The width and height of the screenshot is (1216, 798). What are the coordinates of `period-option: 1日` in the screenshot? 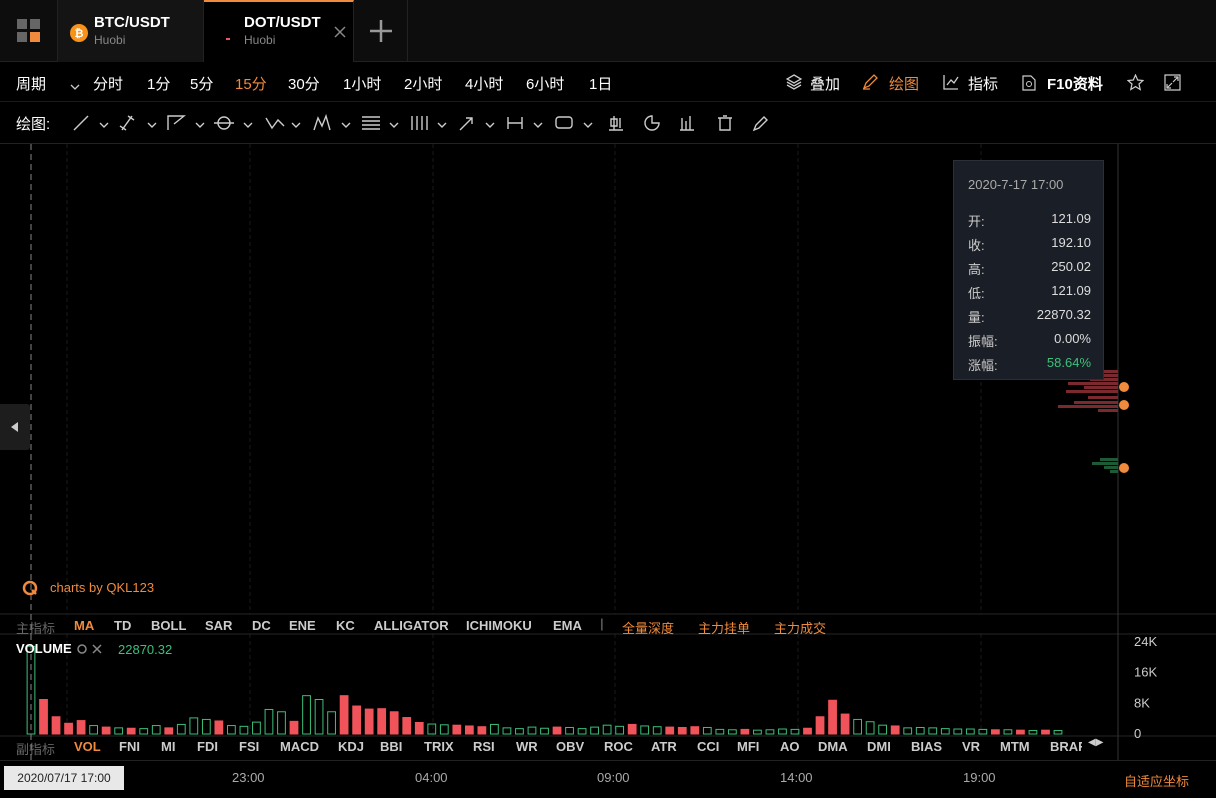 It's located at (601, 84).